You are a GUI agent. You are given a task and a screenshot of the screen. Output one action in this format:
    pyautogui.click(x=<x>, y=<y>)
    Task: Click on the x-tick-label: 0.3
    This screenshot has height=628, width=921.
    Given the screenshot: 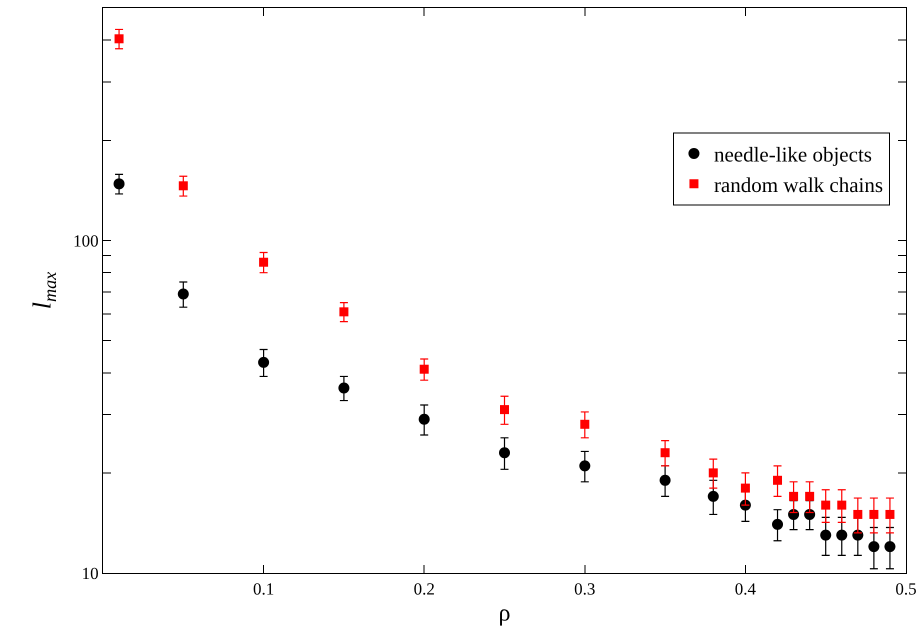 What is the action you would take?
    pyautogui.click(x=585, y=588)
    